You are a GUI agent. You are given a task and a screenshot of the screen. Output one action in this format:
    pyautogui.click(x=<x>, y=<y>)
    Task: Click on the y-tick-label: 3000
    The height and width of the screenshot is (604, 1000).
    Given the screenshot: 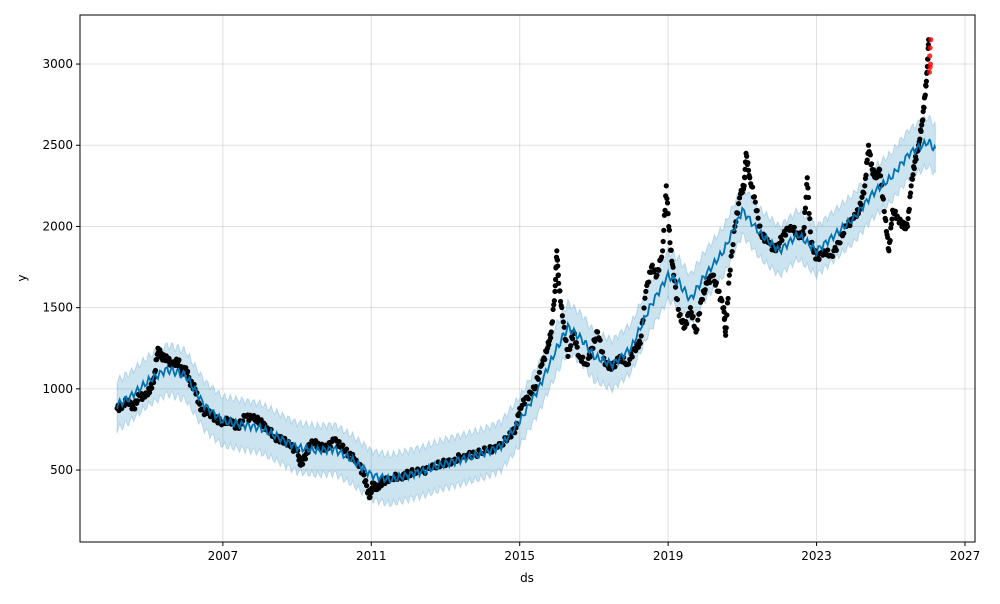 What is the action you would take?
    pyautogui.click(x=57, y=64)
    